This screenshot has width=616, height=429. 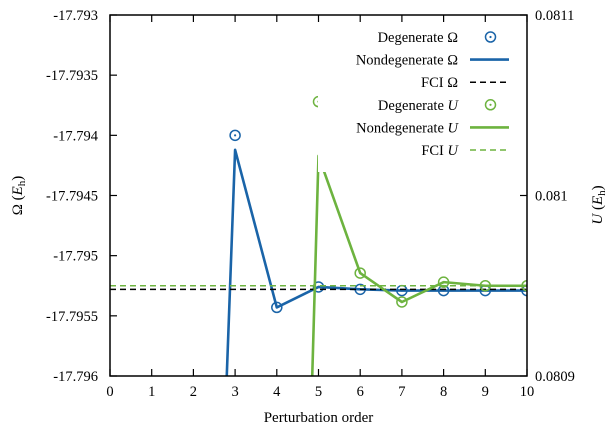 I want to click on legend-label: FCI U, so click(x=440, y=151).